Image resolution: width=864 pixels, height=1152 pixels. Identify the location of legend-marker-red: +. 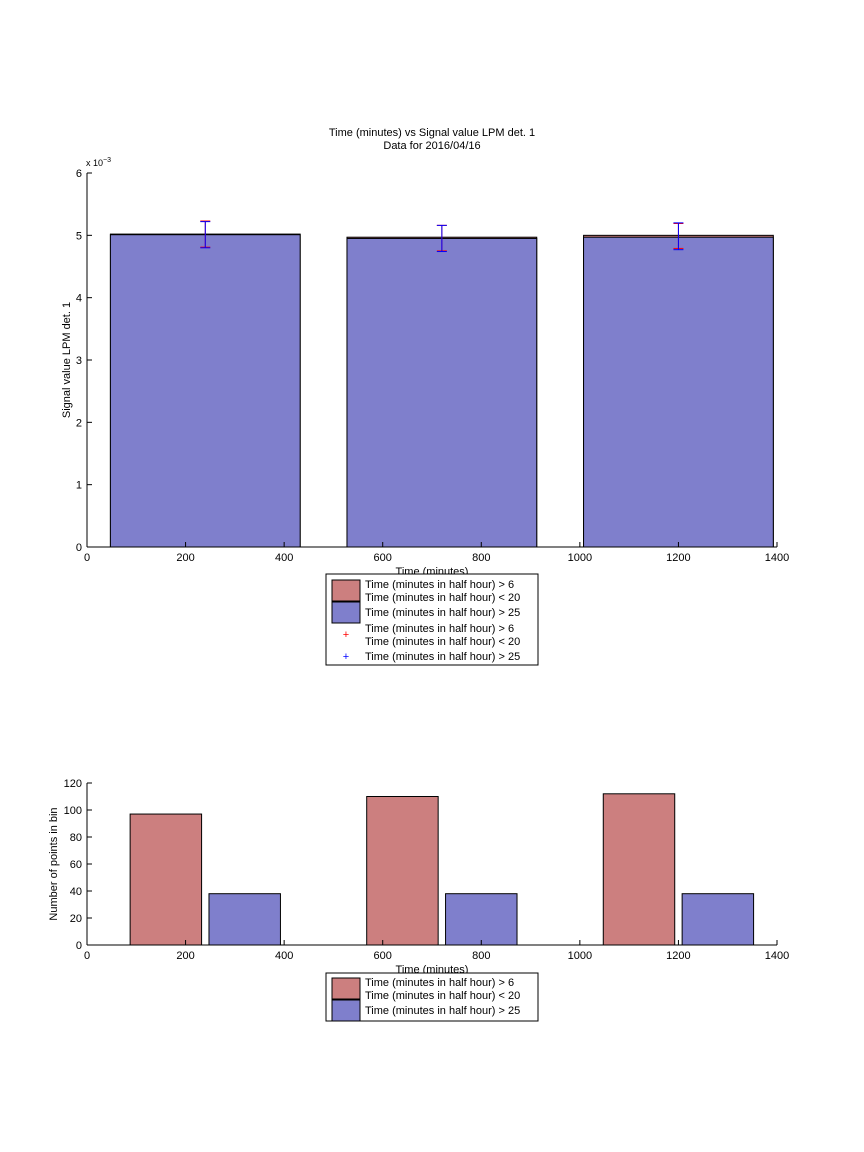
(346, 635).